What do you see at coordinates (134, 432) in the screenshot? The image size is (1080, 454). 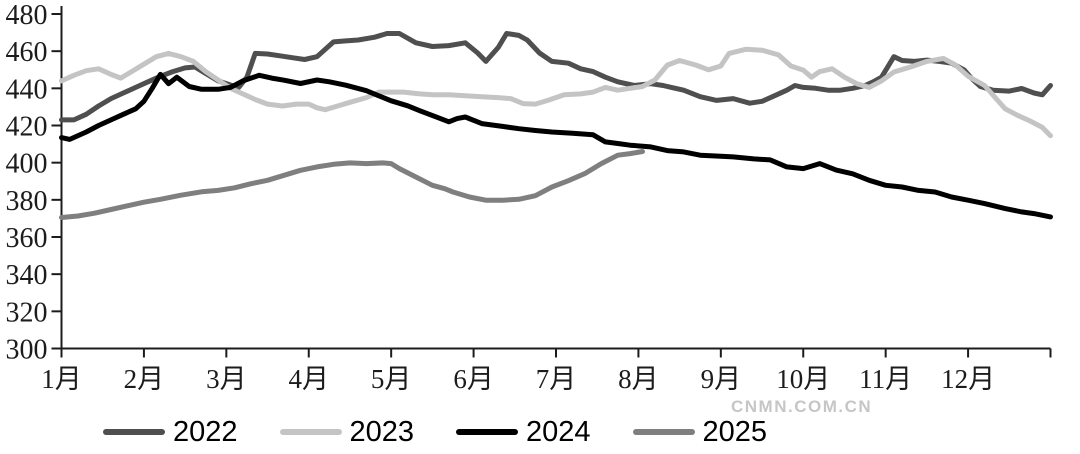 I see `legend-dash-2022-icon` at bounding box center [134, 432].